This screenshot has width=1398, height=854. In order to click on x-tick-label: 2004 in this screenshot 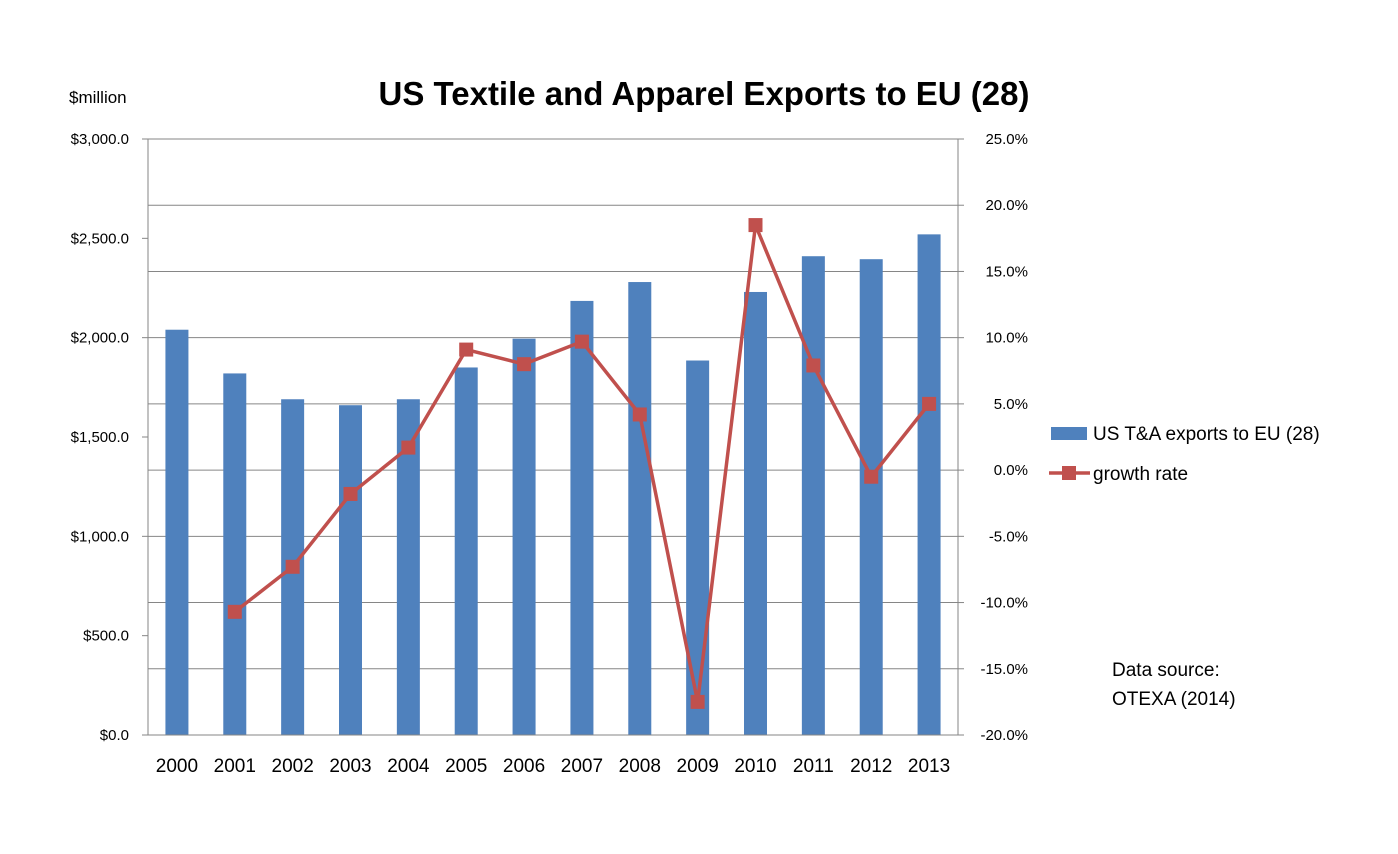, I will do `click(408, 766)`.